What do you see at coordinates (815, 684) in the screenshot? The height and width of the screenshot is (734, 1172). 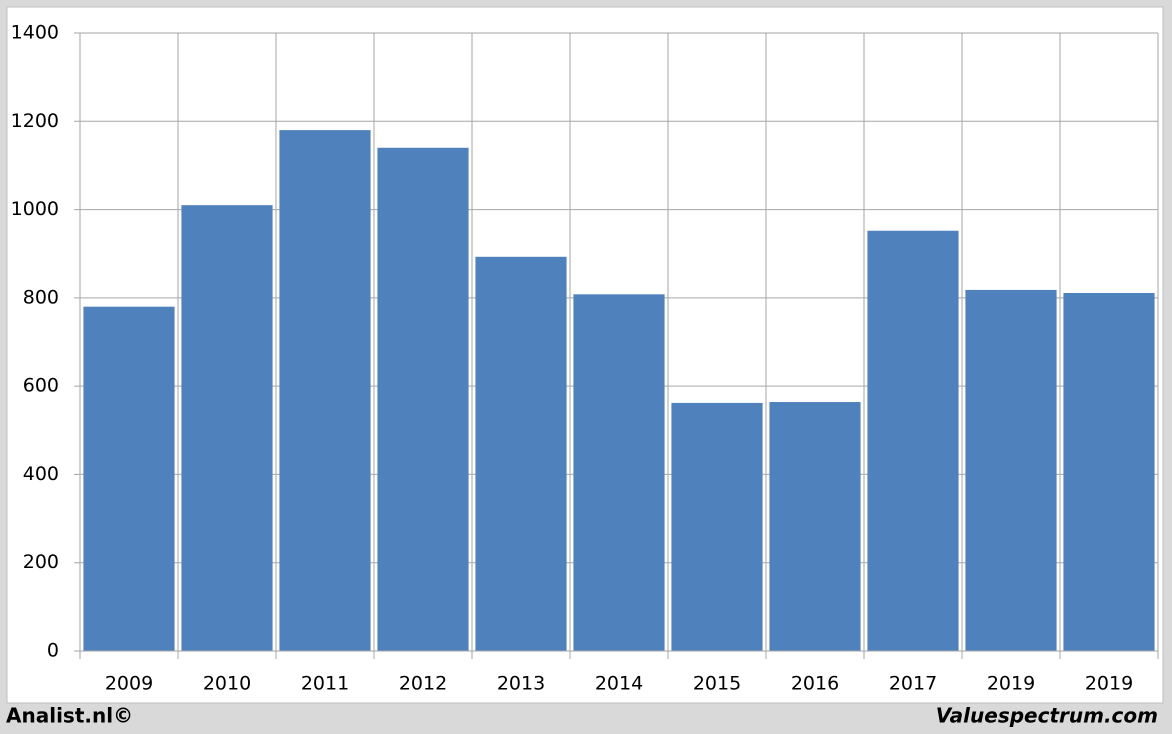 I see `x-tick-label: 2016` at bounding box center [815, 684].